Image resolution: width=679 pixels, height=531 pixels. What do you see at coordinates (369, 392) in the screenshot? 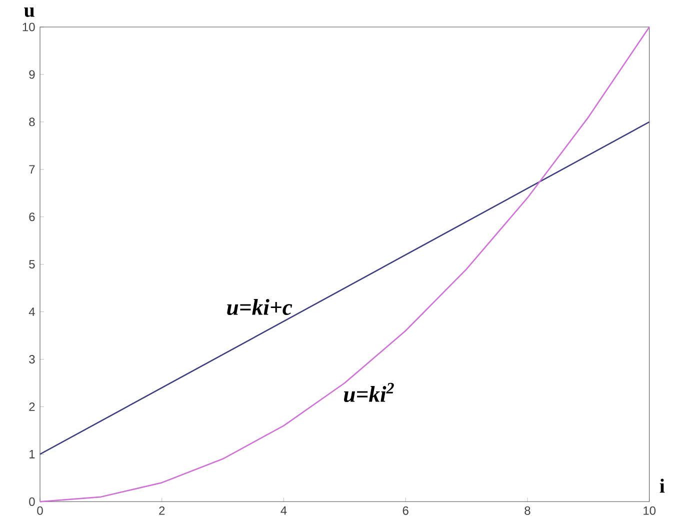
I see `annotation: u=ki$^{2}$` at bounding box center [369, 392].